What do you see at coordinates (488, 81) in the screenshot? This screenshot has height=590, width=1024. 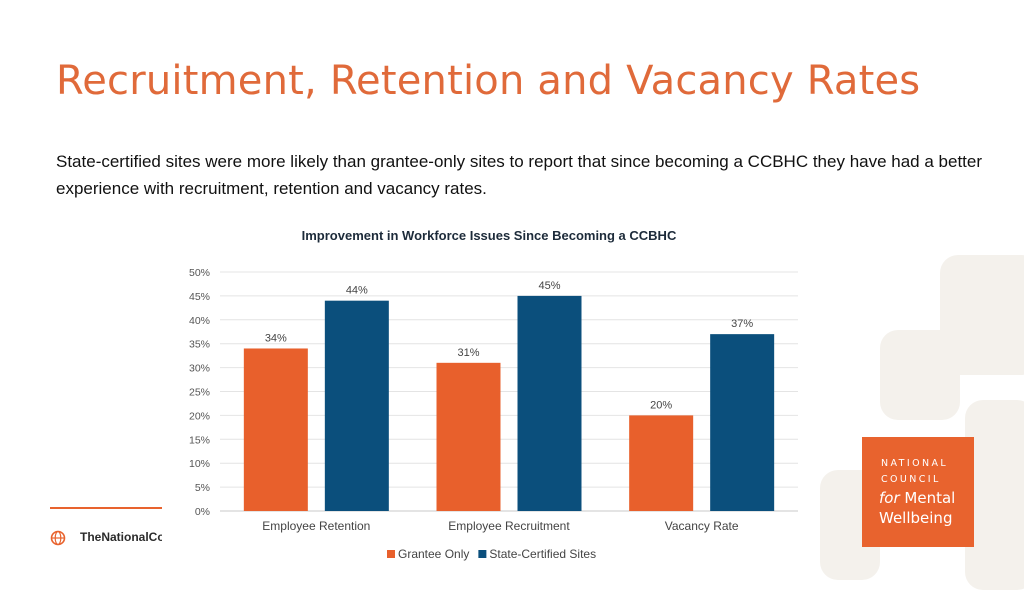 I see `slide-title: Recruitment, Retention and Vacancy Rates` at bounding box center [488, 81].